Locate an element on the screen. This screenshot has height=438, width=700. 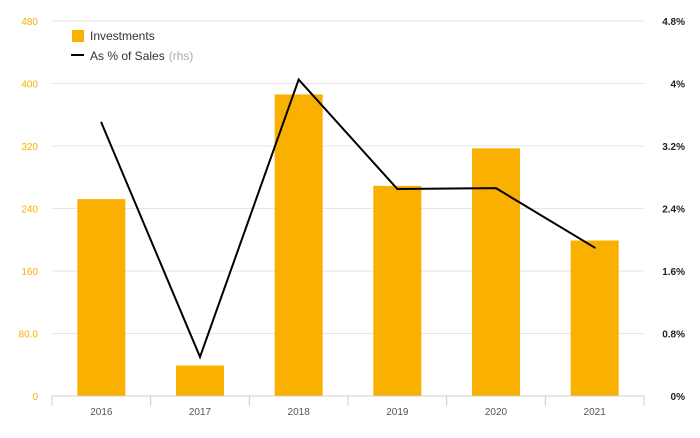
left-axis-tick-label: 480 is located at coordinates (29, 22).